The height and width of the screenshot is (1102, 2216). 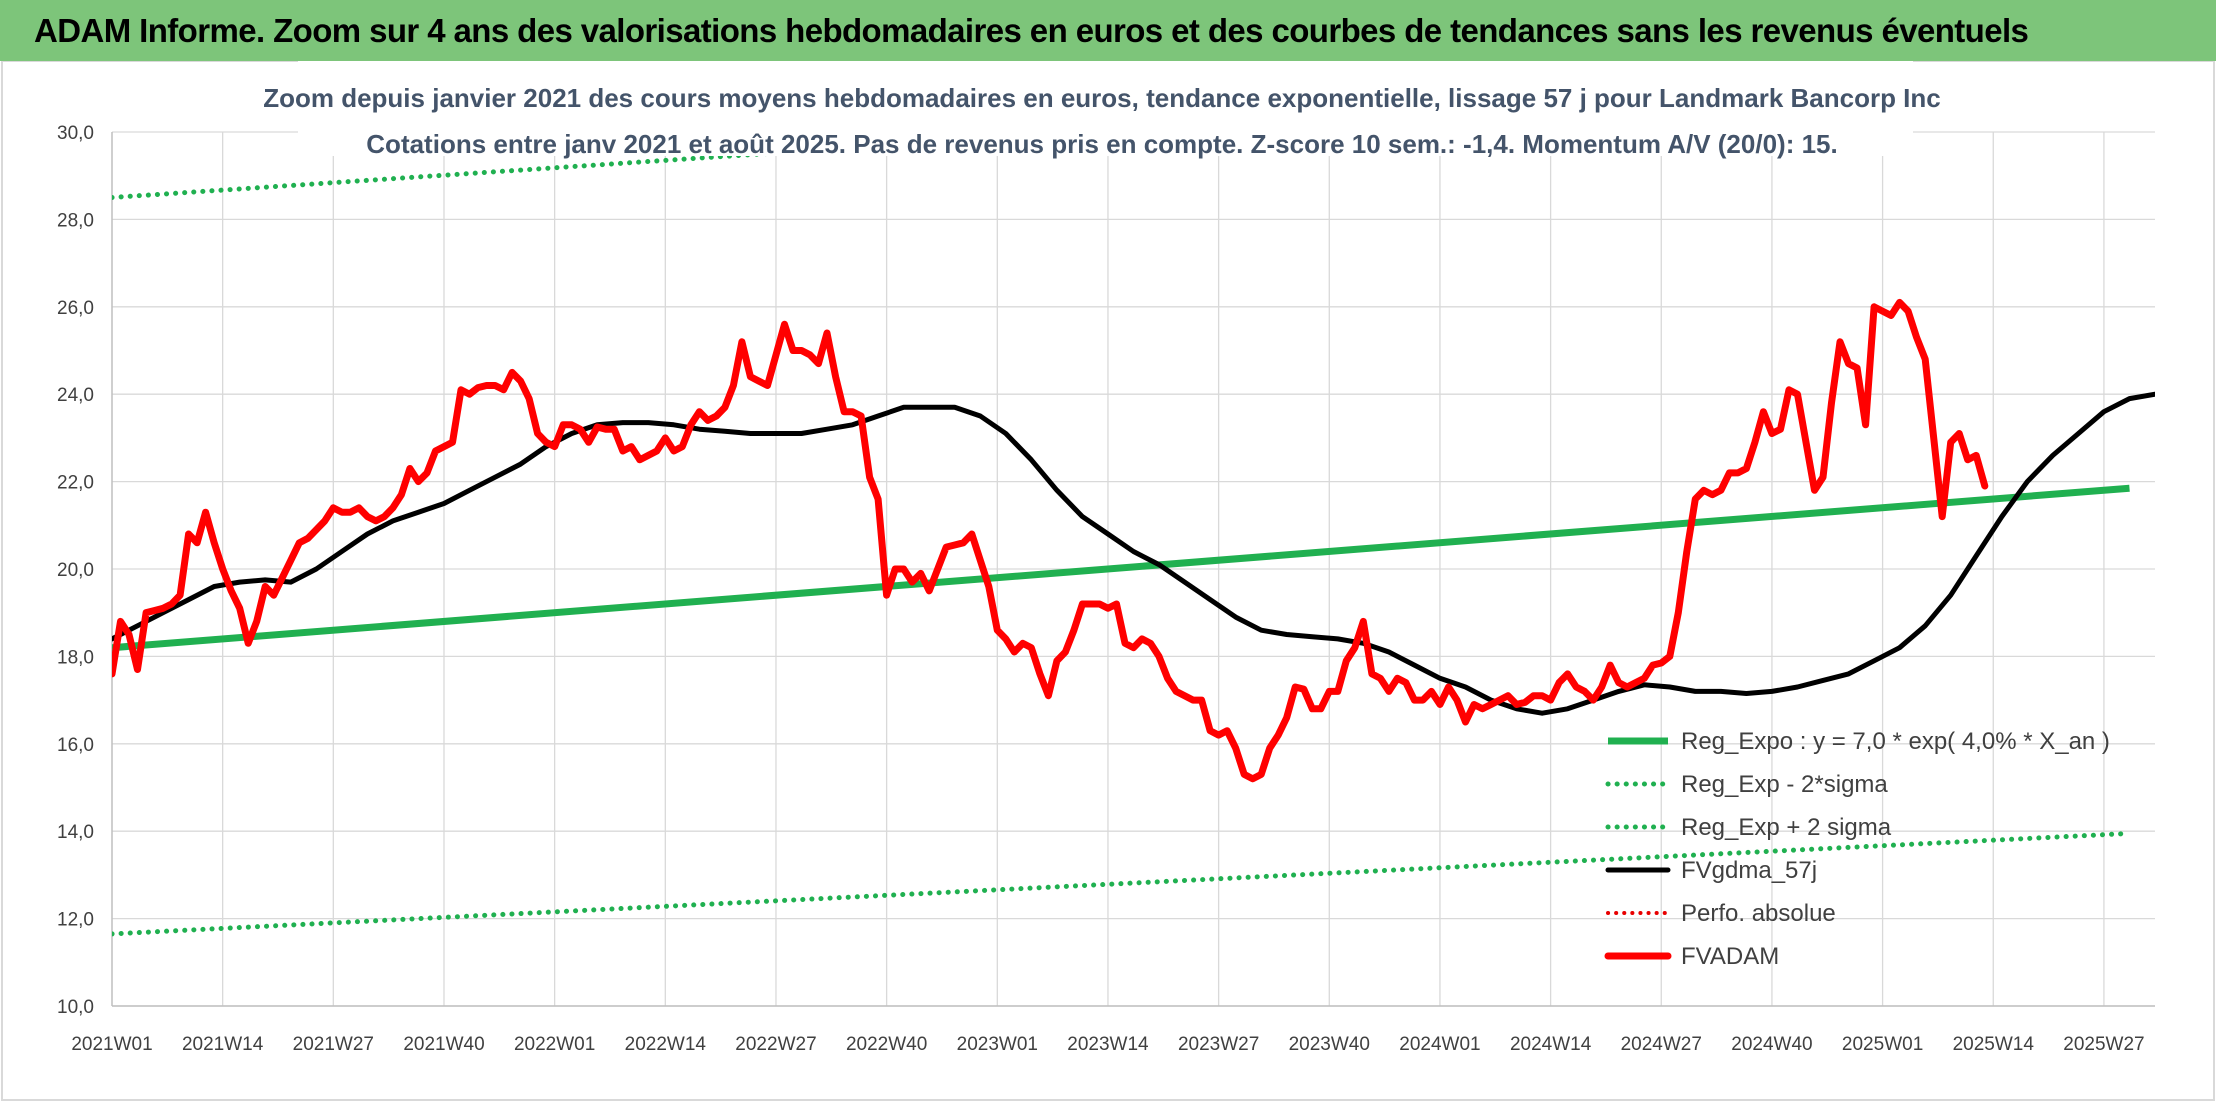 What do you see at coordinates (1895, 741) in the screenshot?
I see `legend-label: Reg_Expo : y = 7,0 * exp( 4,0% * X_an )` at bounding box center [1895, 741].